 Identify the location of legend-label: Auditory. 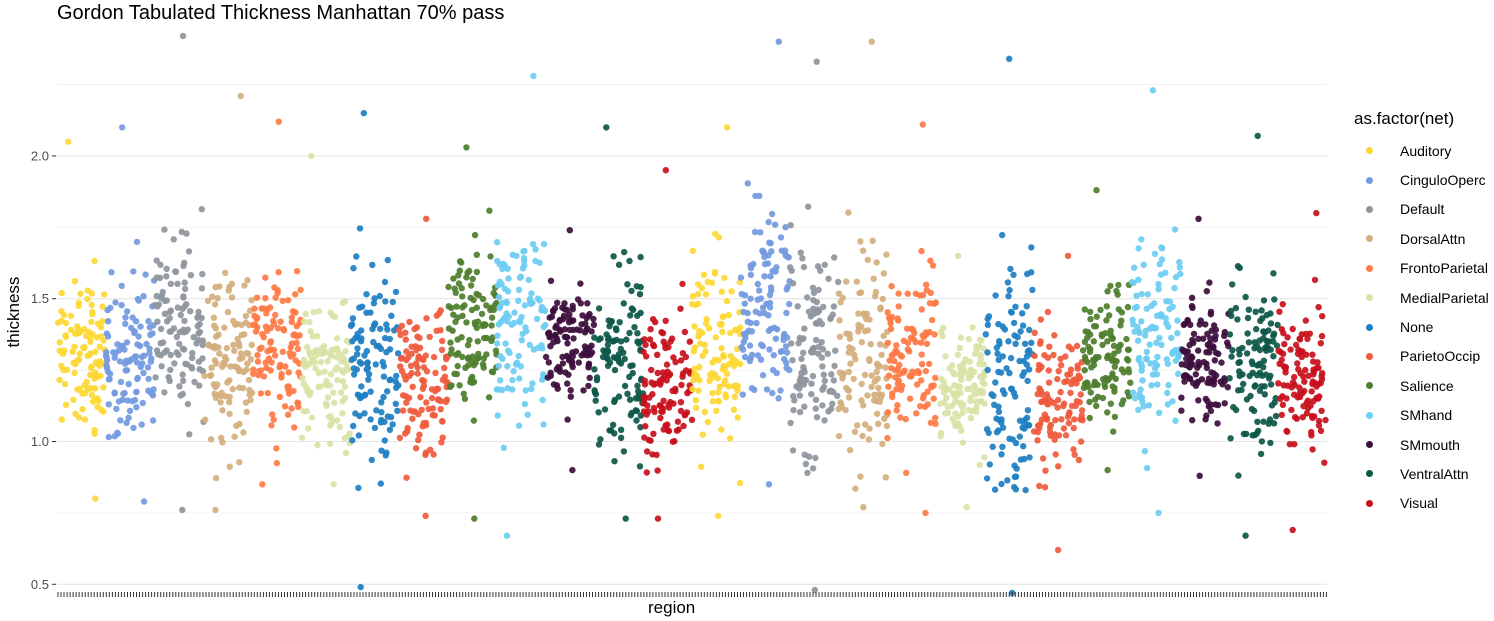
(1426, 150).